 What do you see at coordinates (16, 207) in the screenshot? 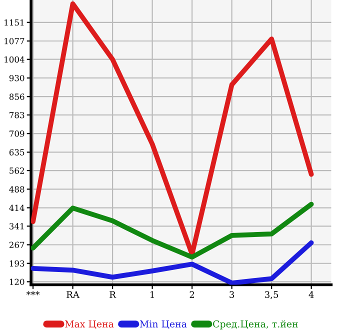
I see `y-tick-label: 414` at bounding box center [16, 207].